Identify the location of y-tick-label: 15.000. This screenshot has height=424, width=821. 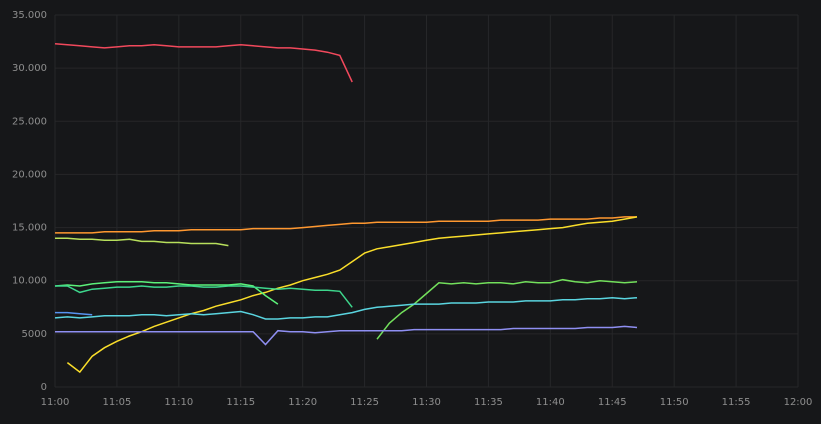
(29, 228).